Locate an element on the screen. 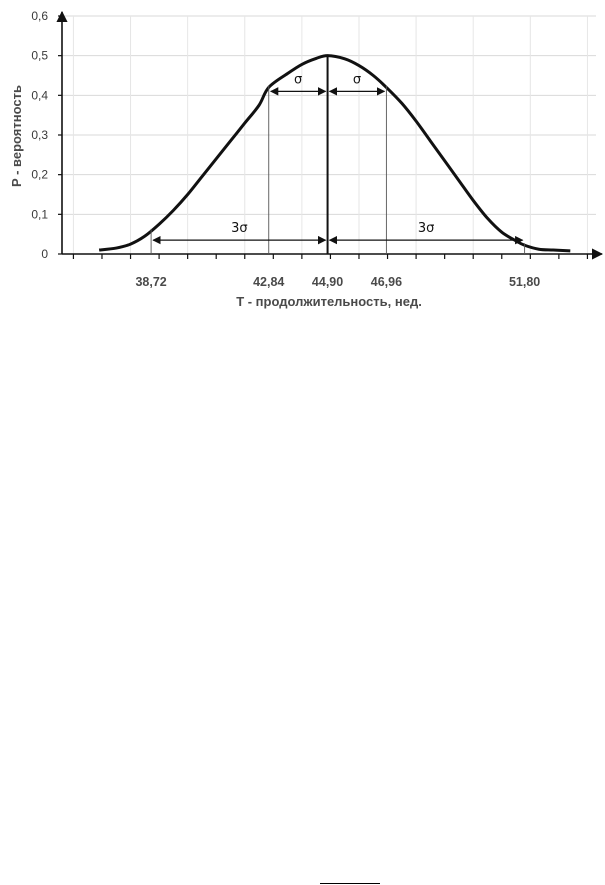 The width and height of the screenshot is (605, 885). y-tick-label: 0,4 is located at coordinates (39, 95).